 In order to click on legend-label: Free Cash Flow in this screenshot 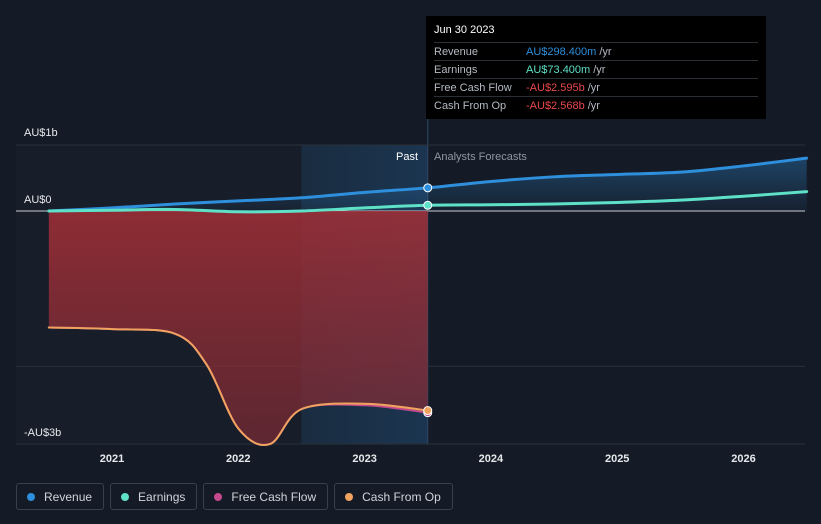, I will do `click(274, 496)`.